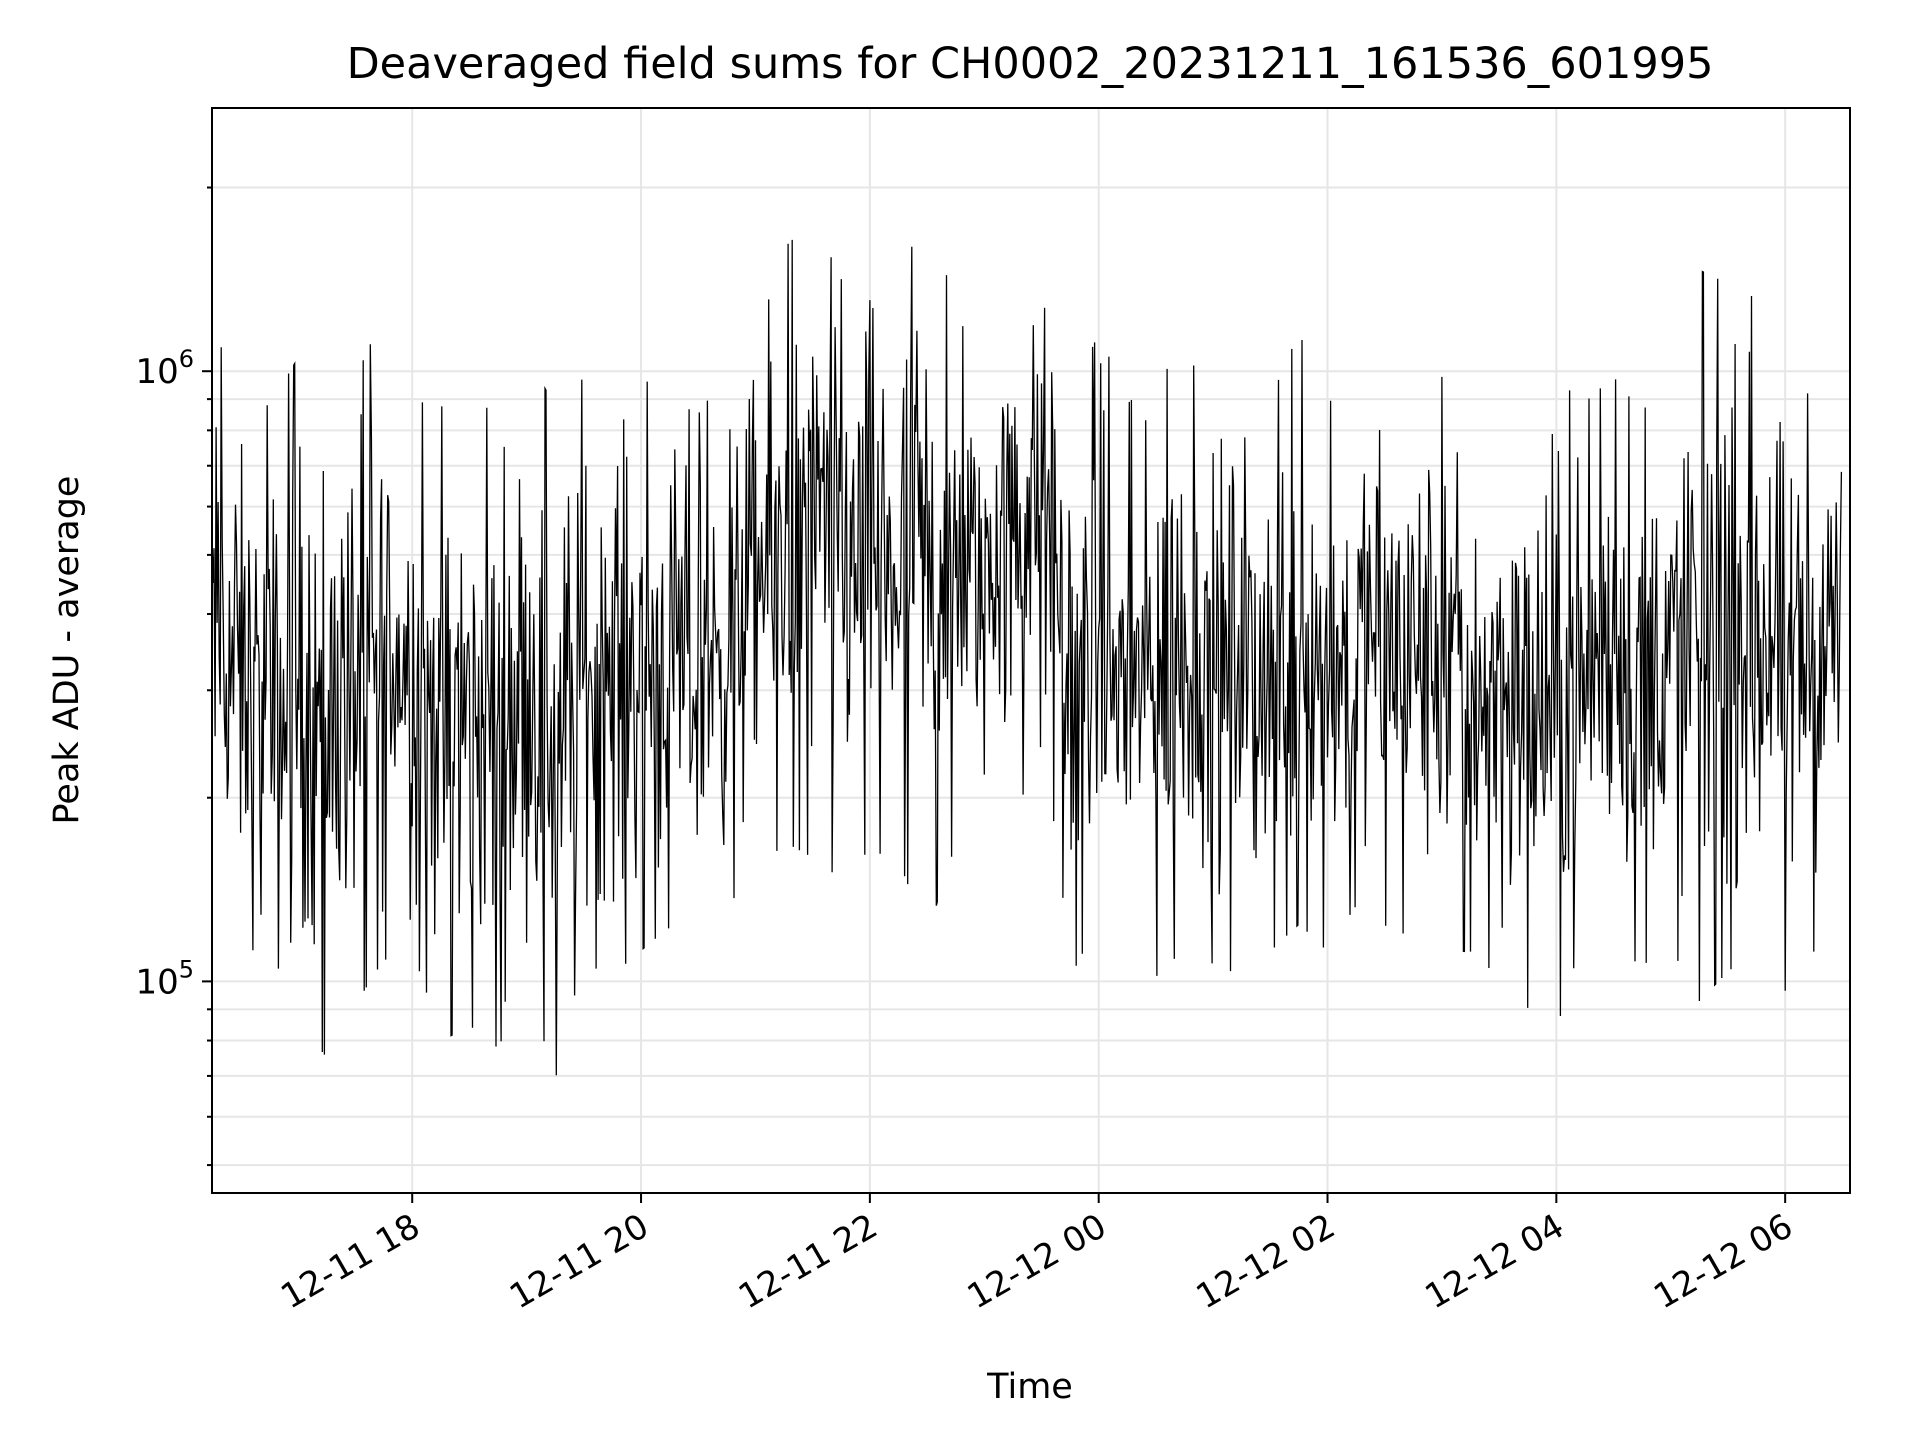 This screenshot has width=1920, height=1440. What do you see at coordinates (350, 1261) in the screenshot?
I see `x-tick-label: 12-11 18` at bounding box center [350, 1261].